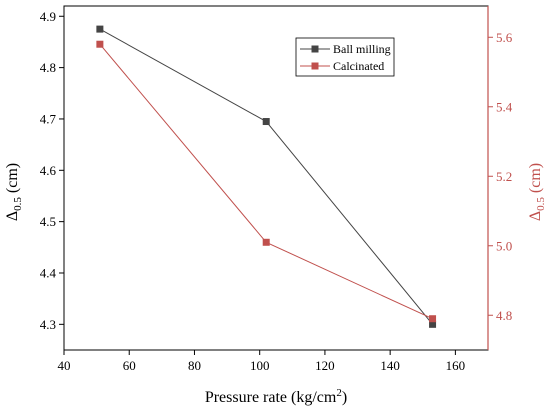  I want to click on legend-marker-ball-milling, so click(315, 49).